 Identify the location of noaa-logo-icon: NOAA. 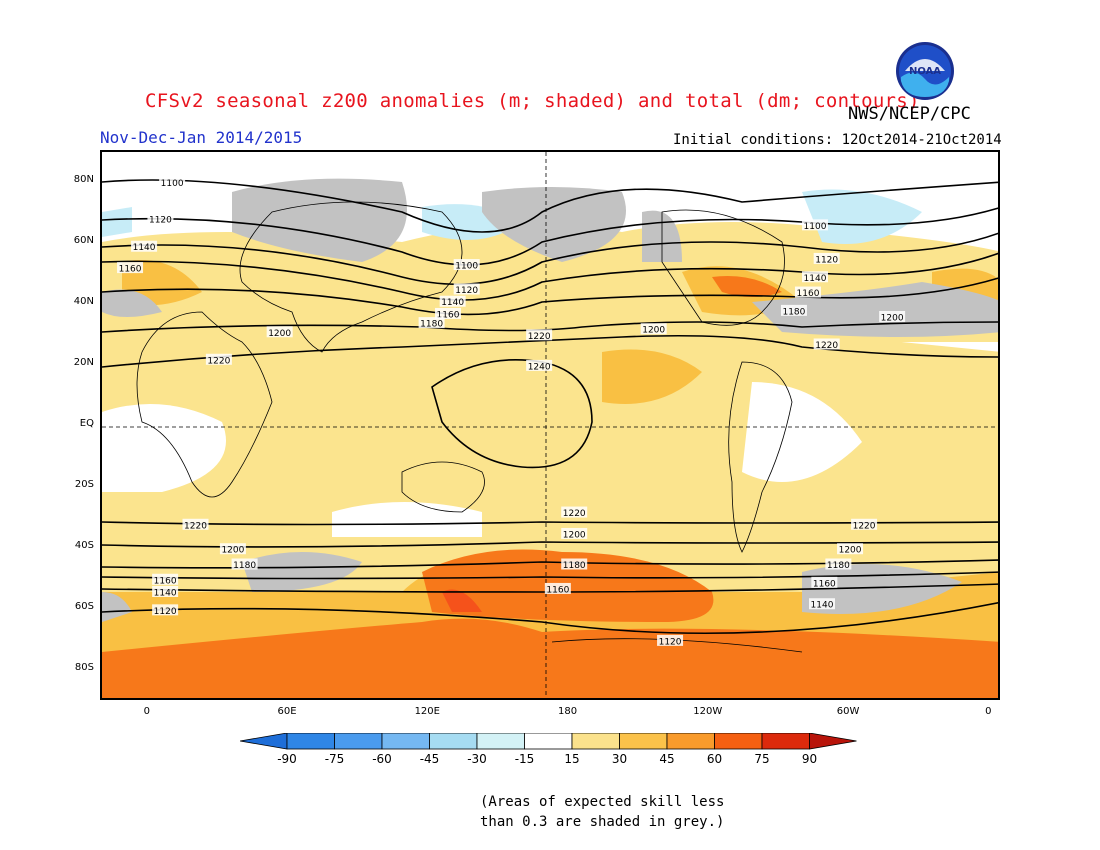
(925, 71).